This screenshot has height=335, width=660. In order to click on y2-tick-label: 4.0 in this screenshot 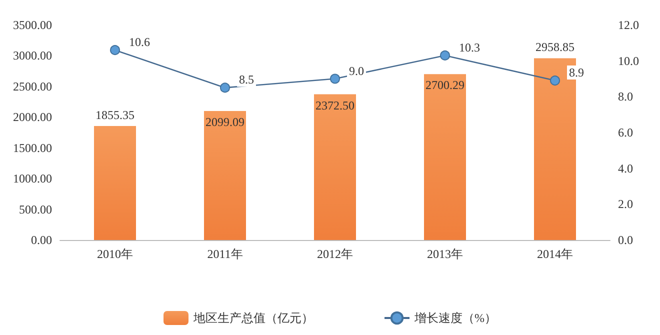, I will do `click(625, 168)`.